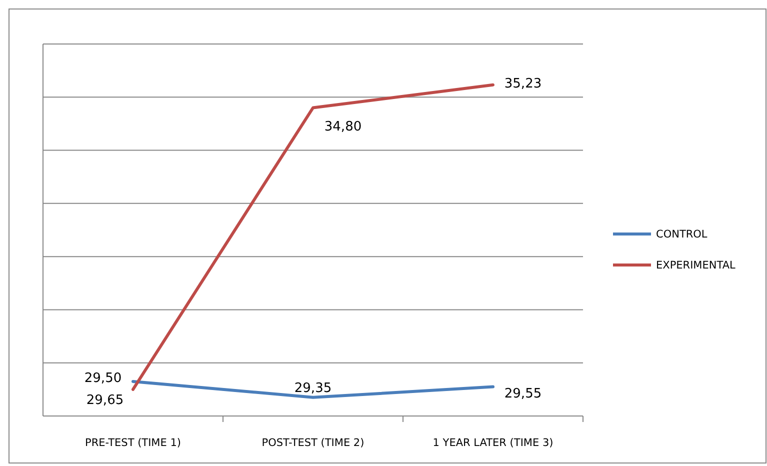 The width and height of the screenshot is (767, 466). I want to click on data-label: 29,65, so click(105, 400).